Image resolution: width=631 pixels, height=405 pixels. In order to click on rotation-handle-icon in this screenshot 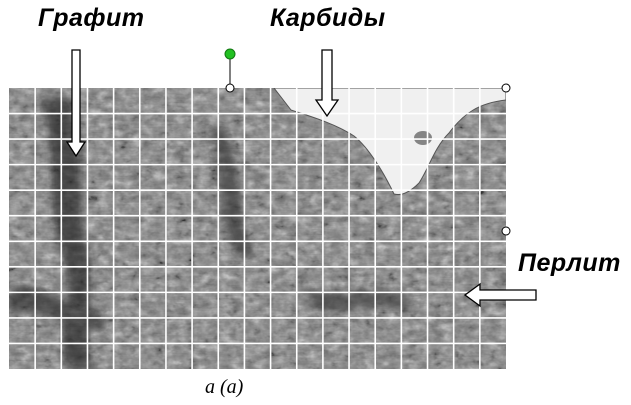, I will do `click(230, 54)`.